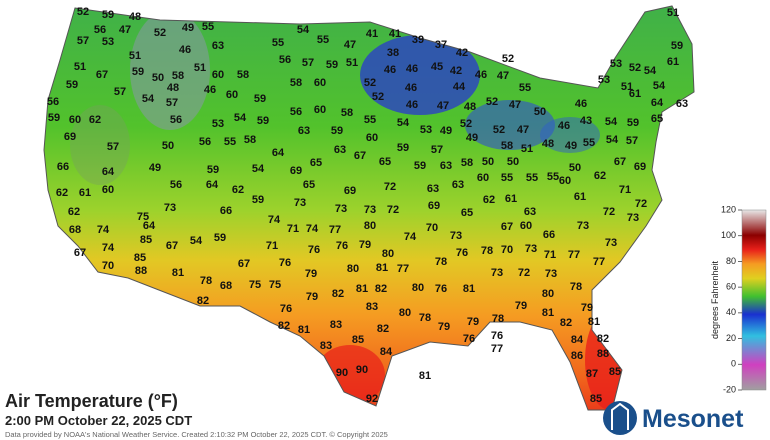  I want to click on station-value: 68, so click(75, 230).